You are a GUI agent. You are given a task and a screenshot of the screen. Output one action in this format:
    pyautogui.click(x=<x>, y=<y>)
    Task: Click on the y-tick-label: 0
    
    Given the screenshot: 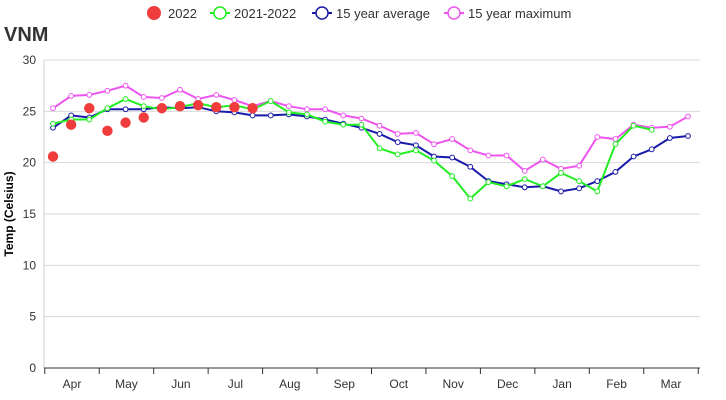 What is the action you would take?
    pyautogui.click(x=32, y=368)
    